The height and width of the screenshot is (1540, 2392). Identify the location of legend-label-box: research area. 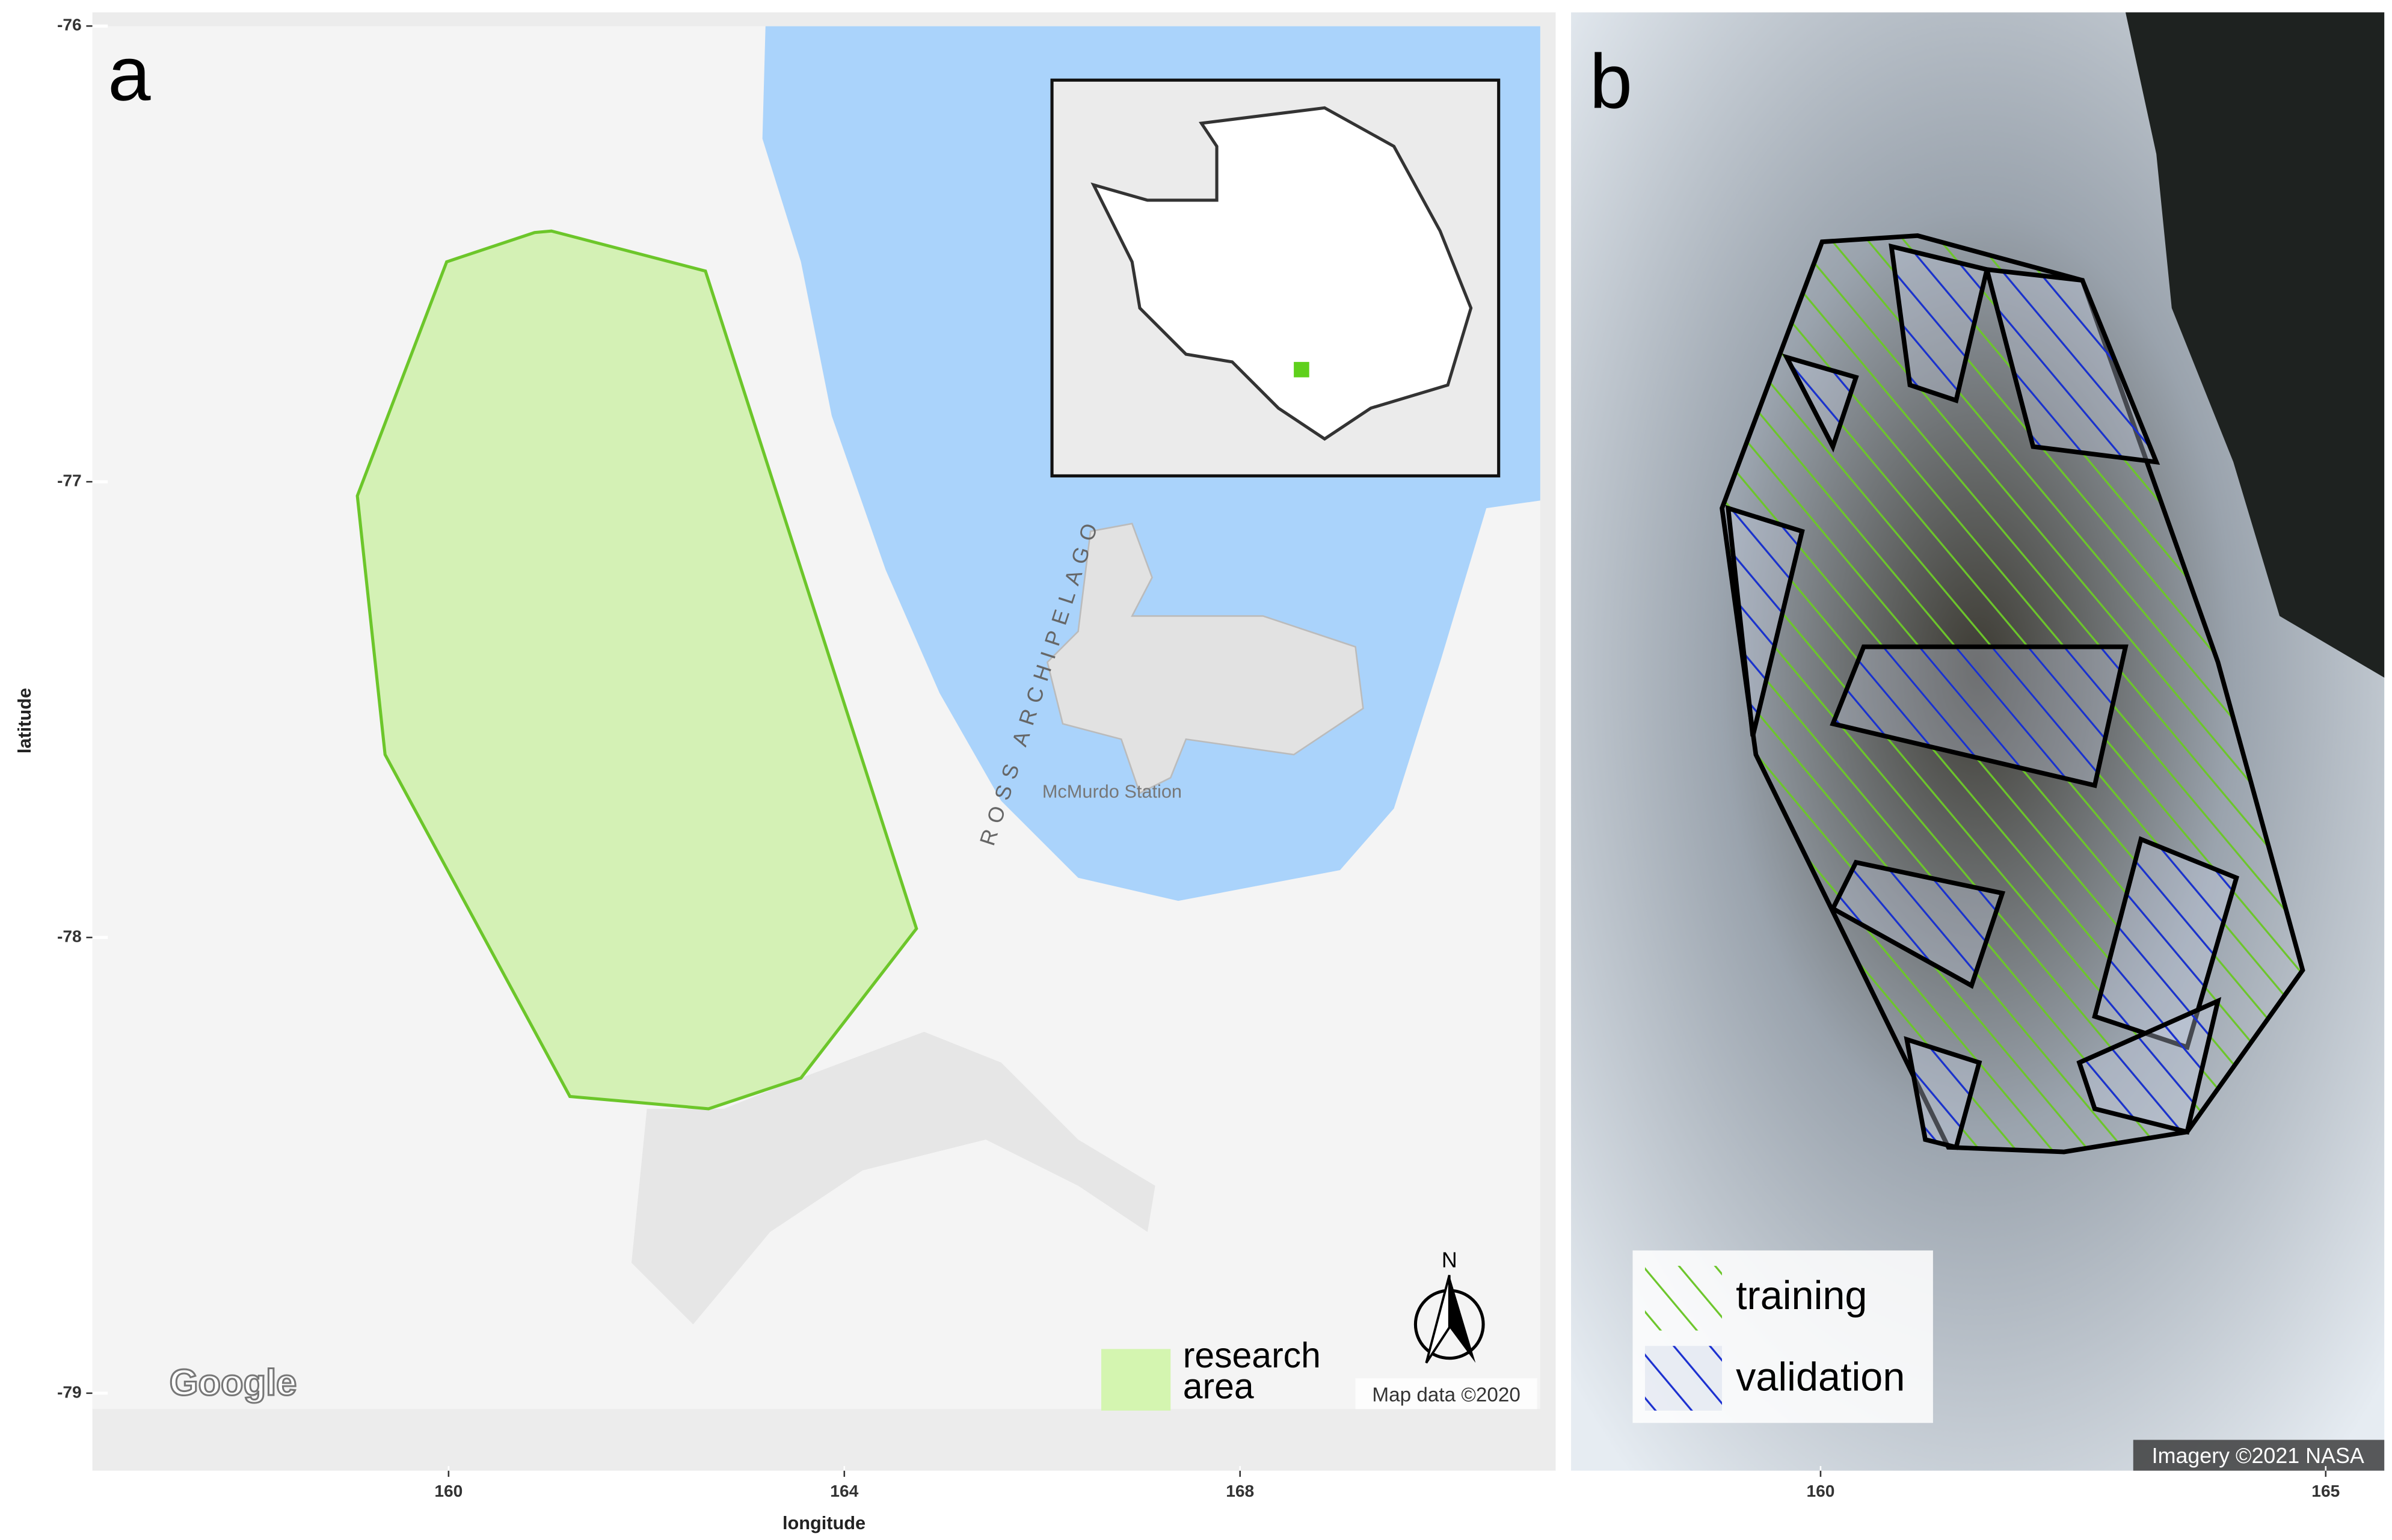
(1251, 1373).